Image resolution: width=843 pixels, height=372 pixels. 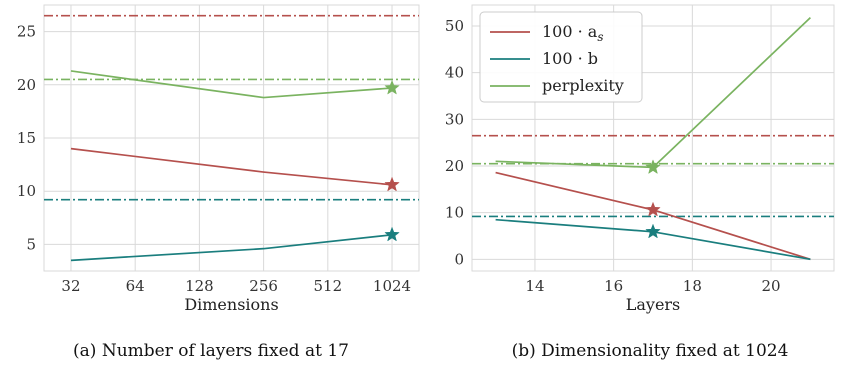 I want to click on legend-label-alpha: 100 · as, so click(x=573, y=33).